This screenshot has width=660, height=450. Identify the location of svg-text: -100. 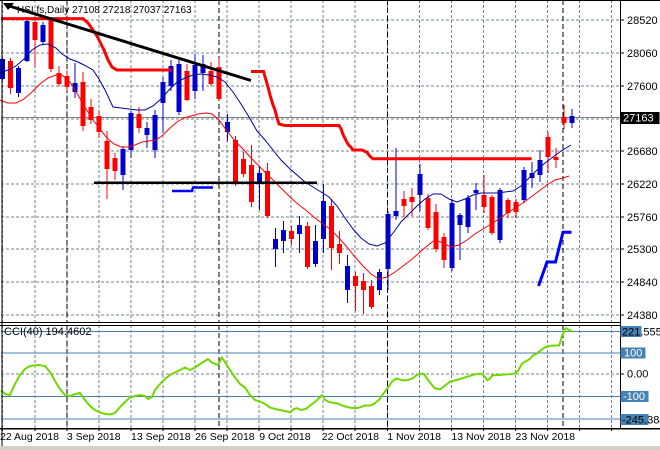
(634, 397).